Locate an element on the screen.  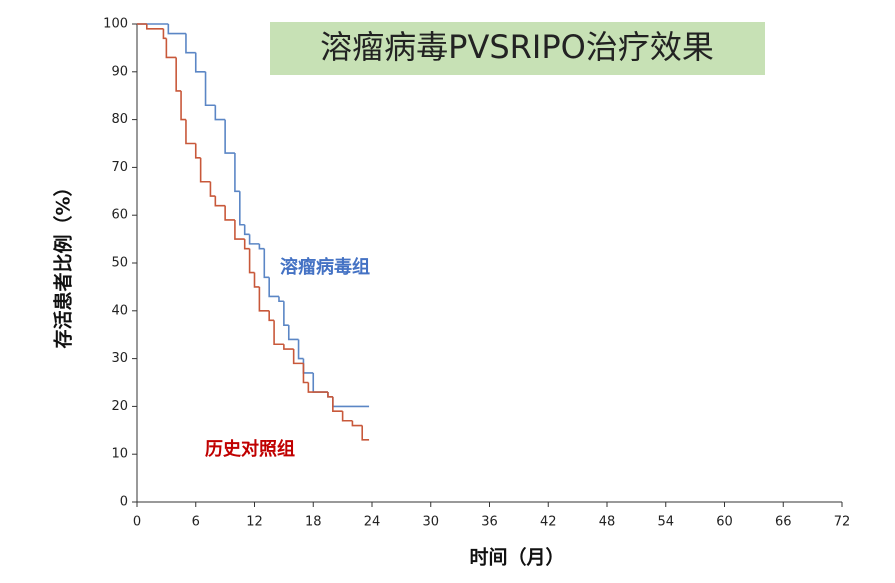
y-tick-label: 90 is located at coordinates (119, 71).